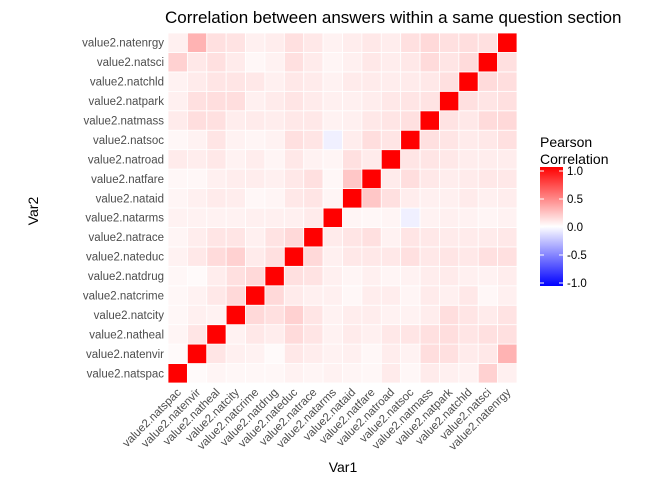 The image size is (672, 480). I want to click on heatmap-cell-value2.natarms-value2.natarms, so click(332, 217).